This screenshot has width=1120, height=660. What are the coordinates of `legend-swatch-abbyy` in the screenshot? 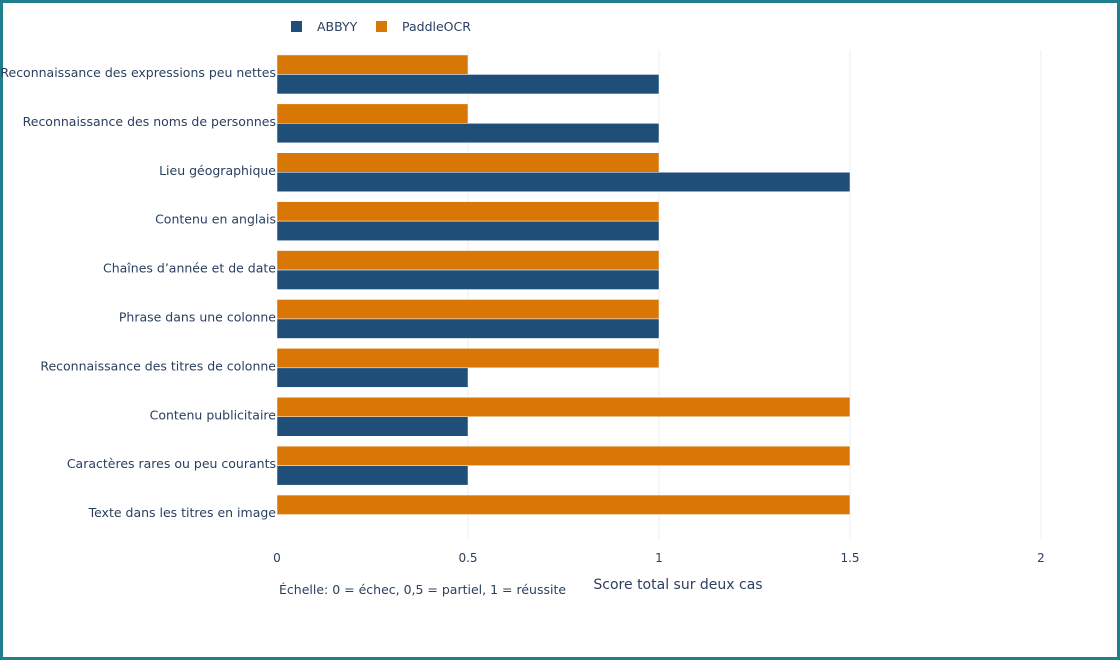 It's located at (296, 26).